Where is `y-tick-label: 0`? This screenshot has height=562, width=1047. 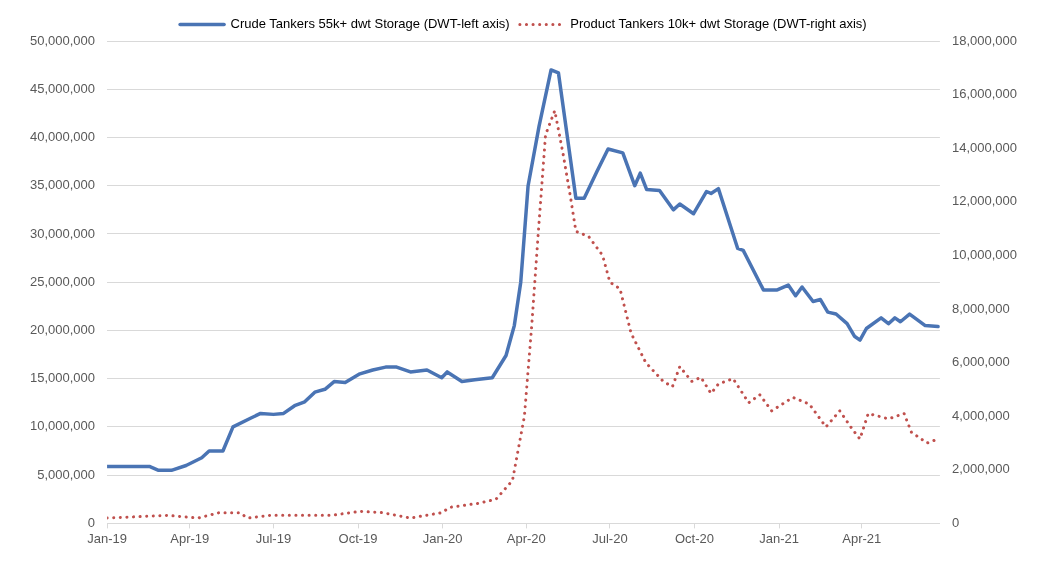 y-tick-label: 0 is located at coordinates (91, 522).